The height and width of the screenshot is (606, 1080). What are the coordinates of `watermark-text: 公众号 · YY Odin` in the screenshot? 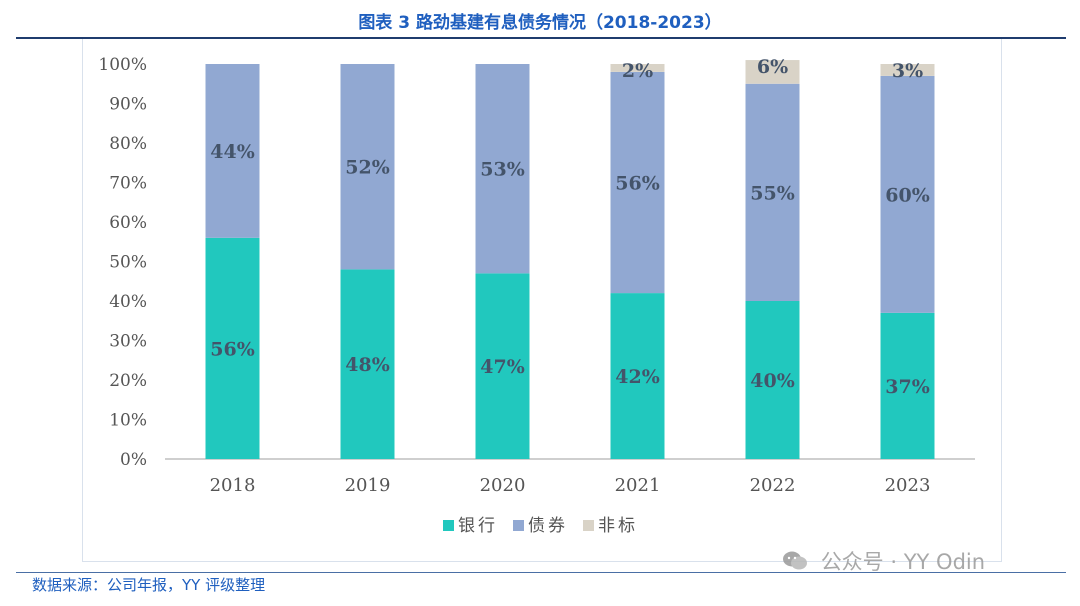 It's located at (903, 562).